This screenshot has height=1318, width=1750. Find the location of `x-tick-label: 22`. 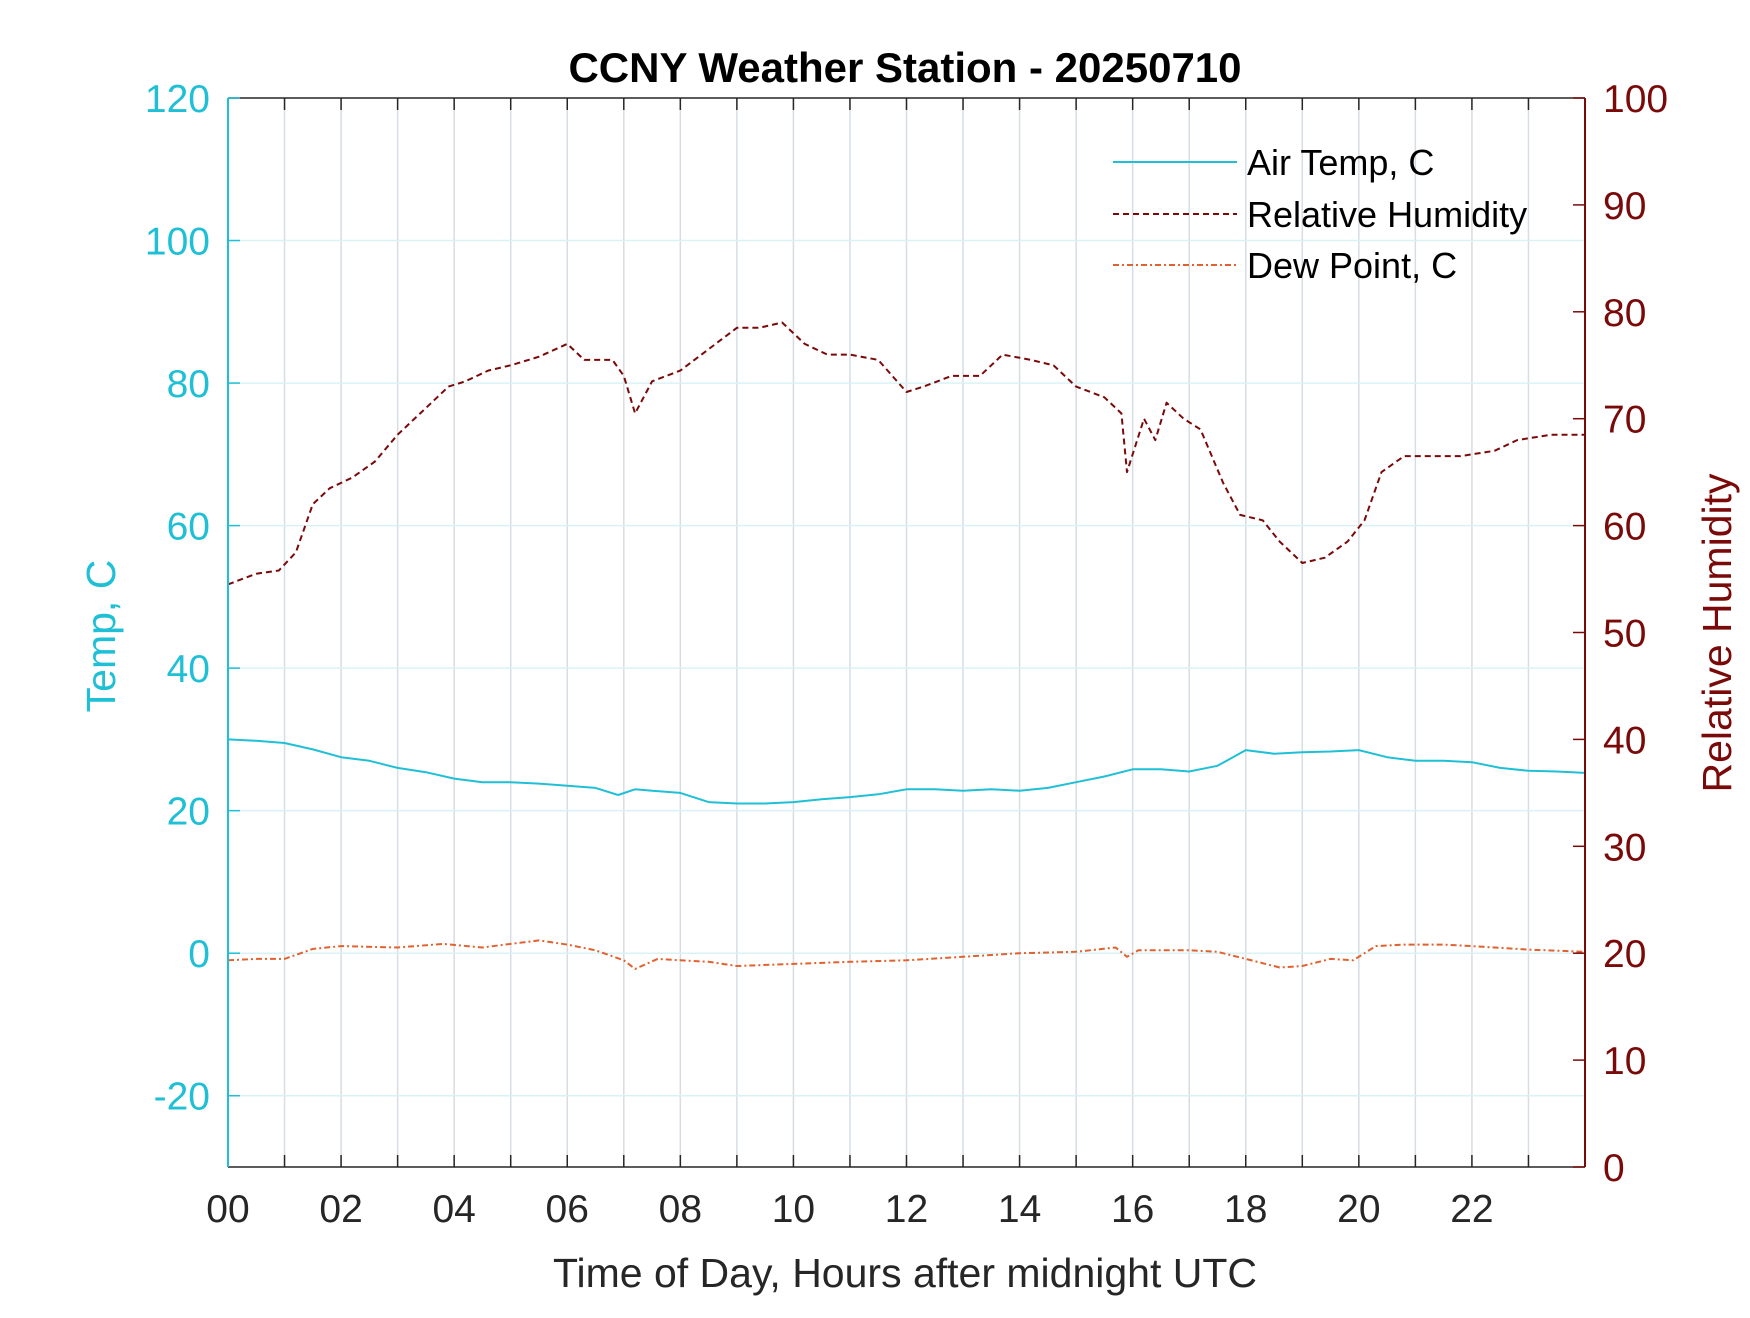

x-tick-label: 22 is located at coordinates (1471, 1209).